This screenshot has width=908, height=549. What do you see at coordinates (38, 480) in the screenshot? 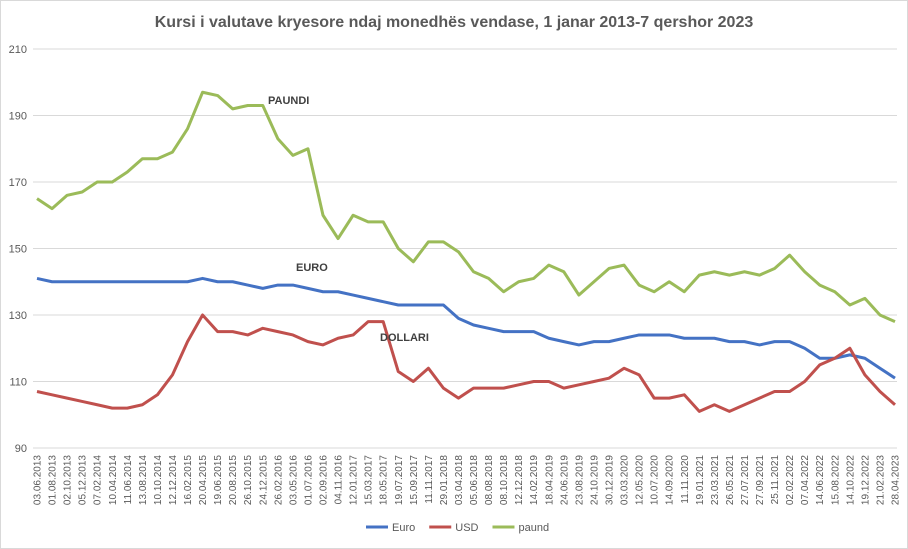
I see `x-tick-label: 03.06.2013` at bounding box center [38, 480].